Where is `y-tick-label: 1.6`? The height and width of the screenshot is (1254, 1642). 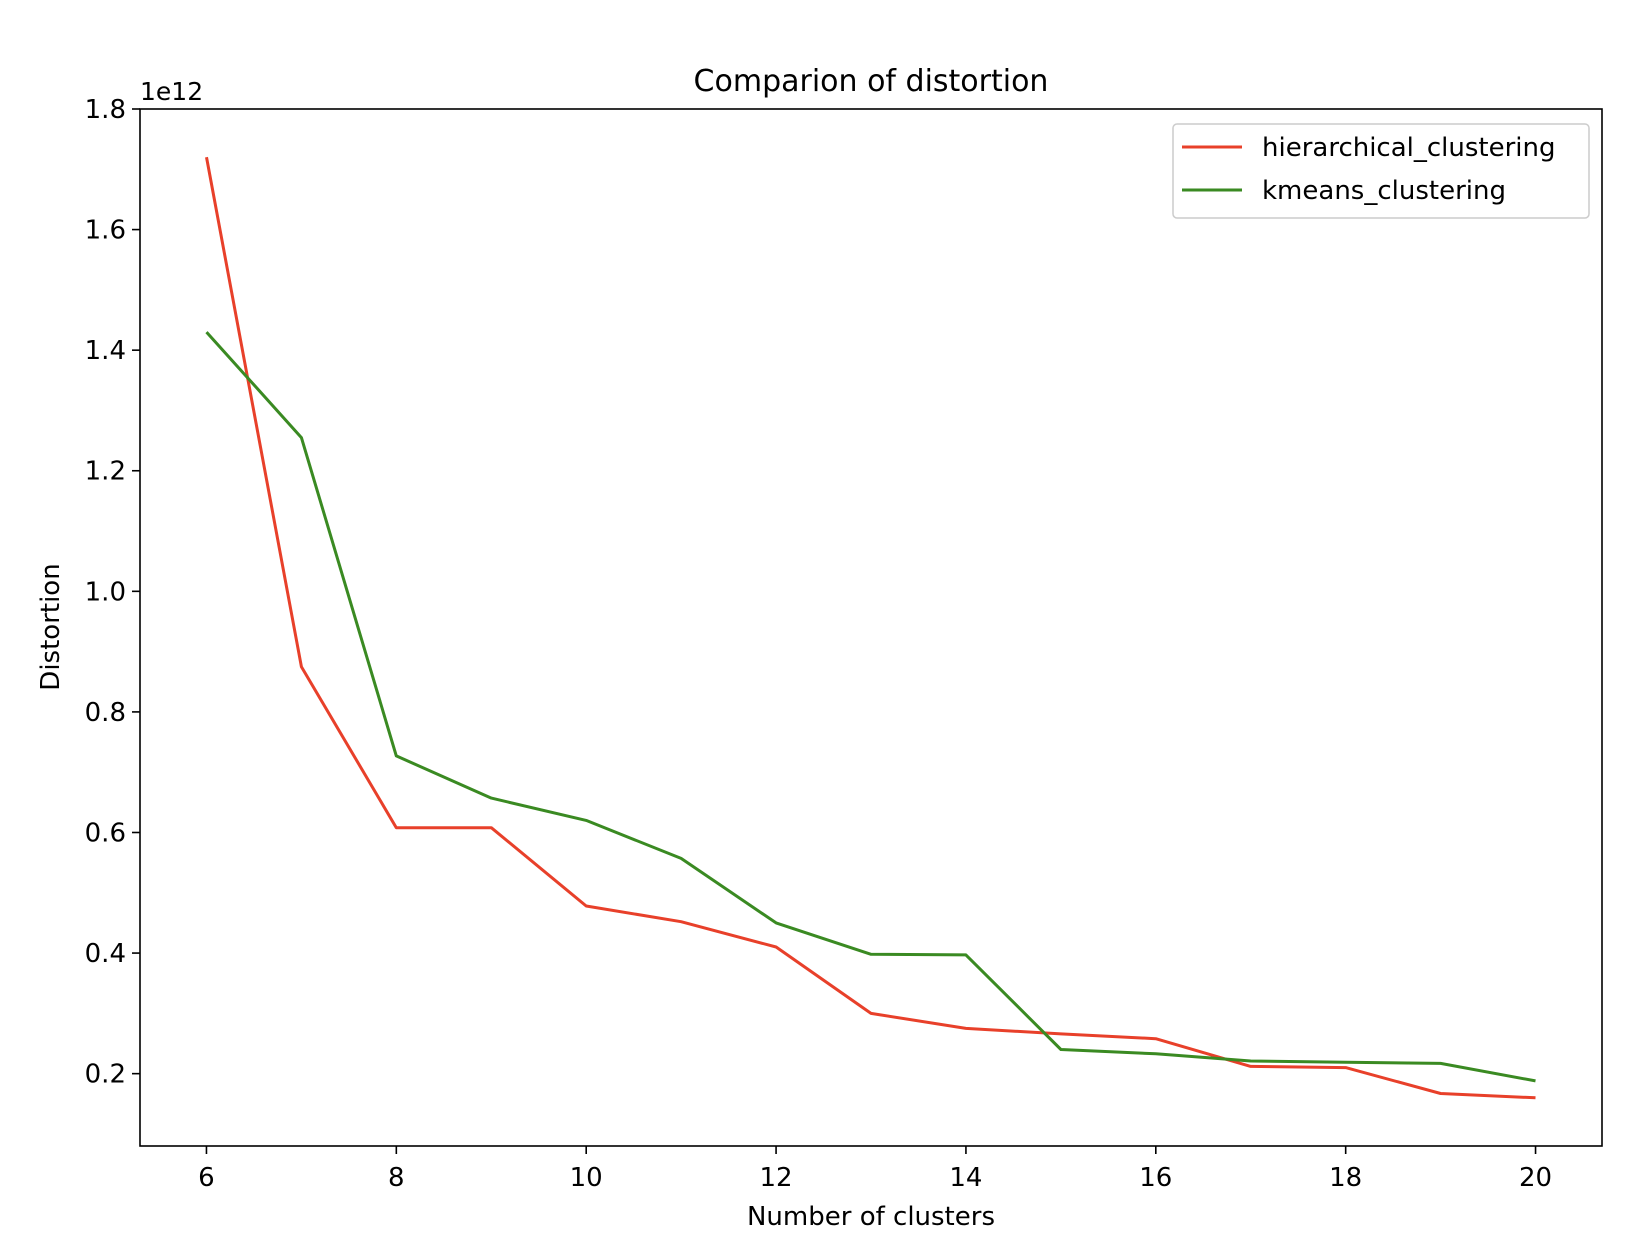 y-tick-label: 1.6 is located at coordinates (105, 231).